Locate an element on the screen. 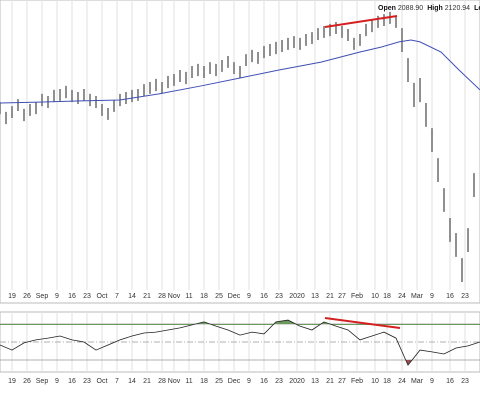 The height and width of the screenshot is (400, 480). header-label: High is located at coordinates (435, 8).